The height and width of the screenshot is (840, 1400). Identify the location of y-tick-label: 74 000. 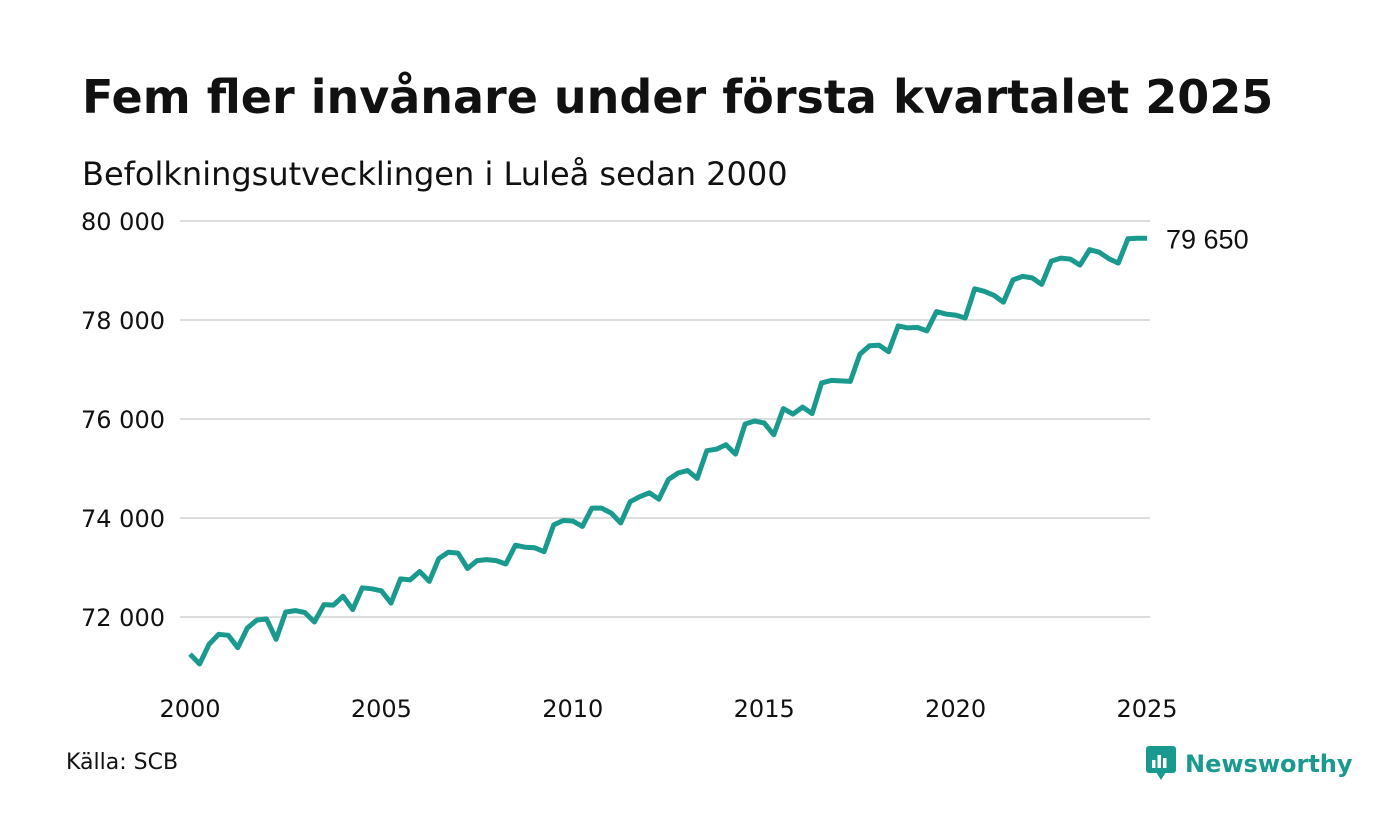
(123, 519).